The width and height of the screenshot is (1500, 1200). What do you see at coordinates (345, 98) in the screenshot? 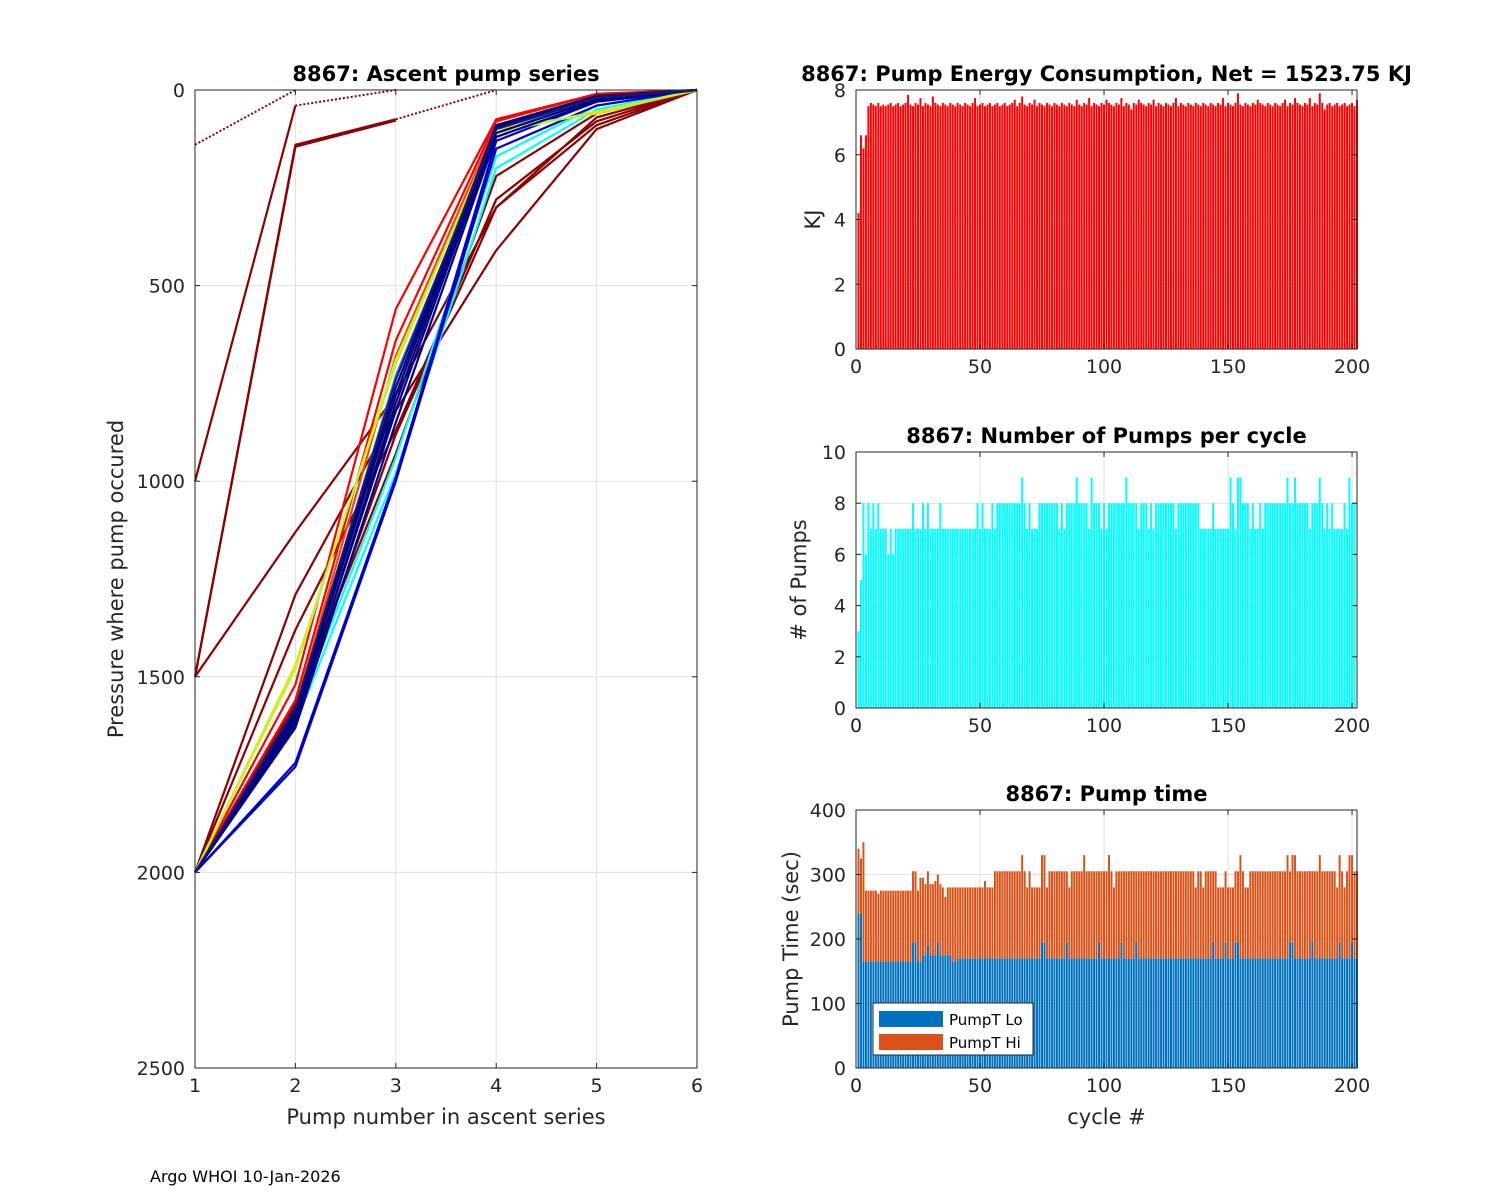
I see `ascent-series-line` at bounding box center [345, 98].